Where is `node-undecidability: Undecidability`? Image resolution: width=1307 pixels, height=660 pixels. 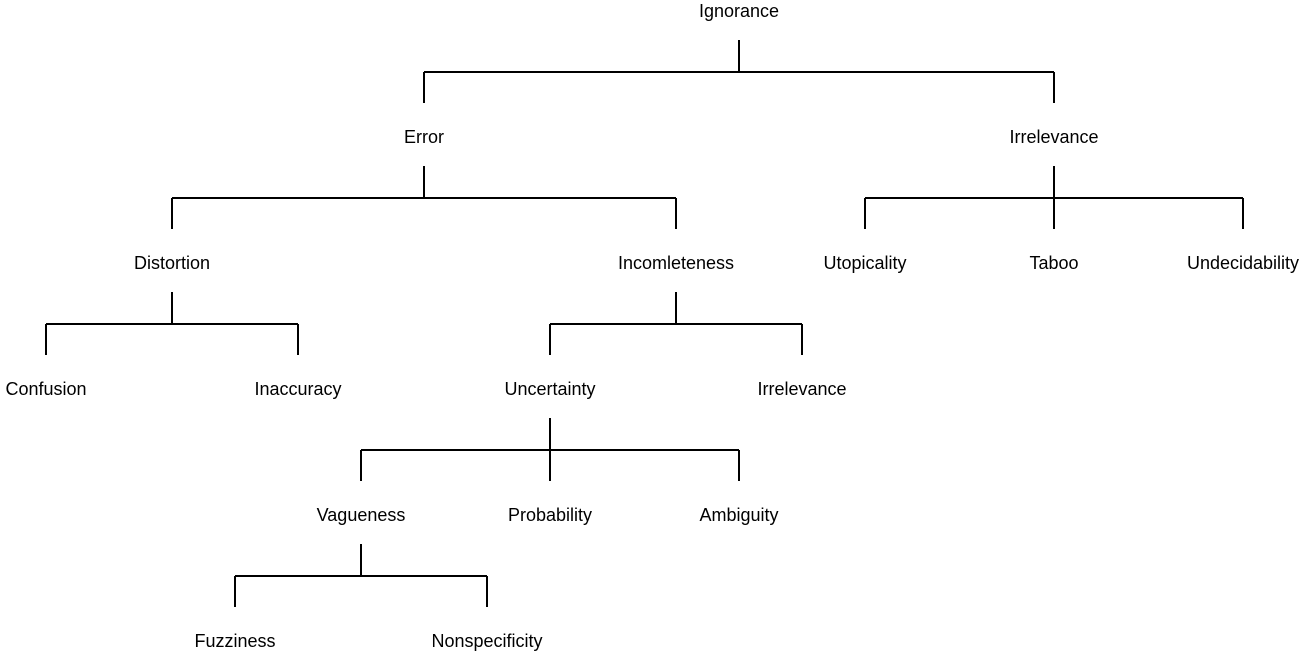
node-undecidability: Undecidability is located at coordinates (1243, 263).